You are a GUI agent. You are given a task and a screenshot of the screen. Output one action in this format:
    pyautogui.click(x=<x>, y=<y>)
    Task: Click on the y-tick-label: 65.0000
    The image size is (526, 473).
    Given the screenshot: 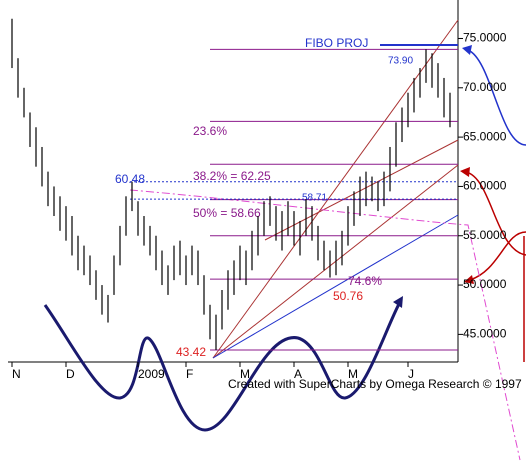 What is the action you would take?
    pyautogui.click(x=485, y=136)
    